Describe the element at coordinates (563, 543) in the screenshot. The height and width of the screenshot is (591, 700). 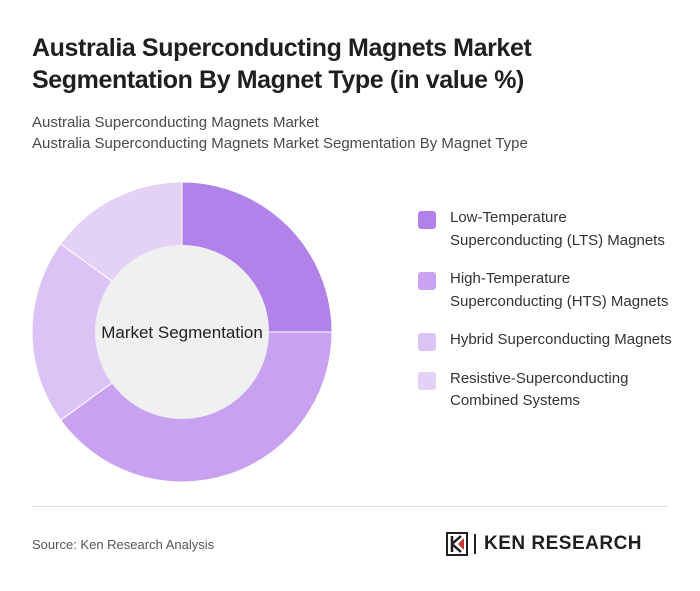
I see `logo-text: KEN RESEARCH` at that location.